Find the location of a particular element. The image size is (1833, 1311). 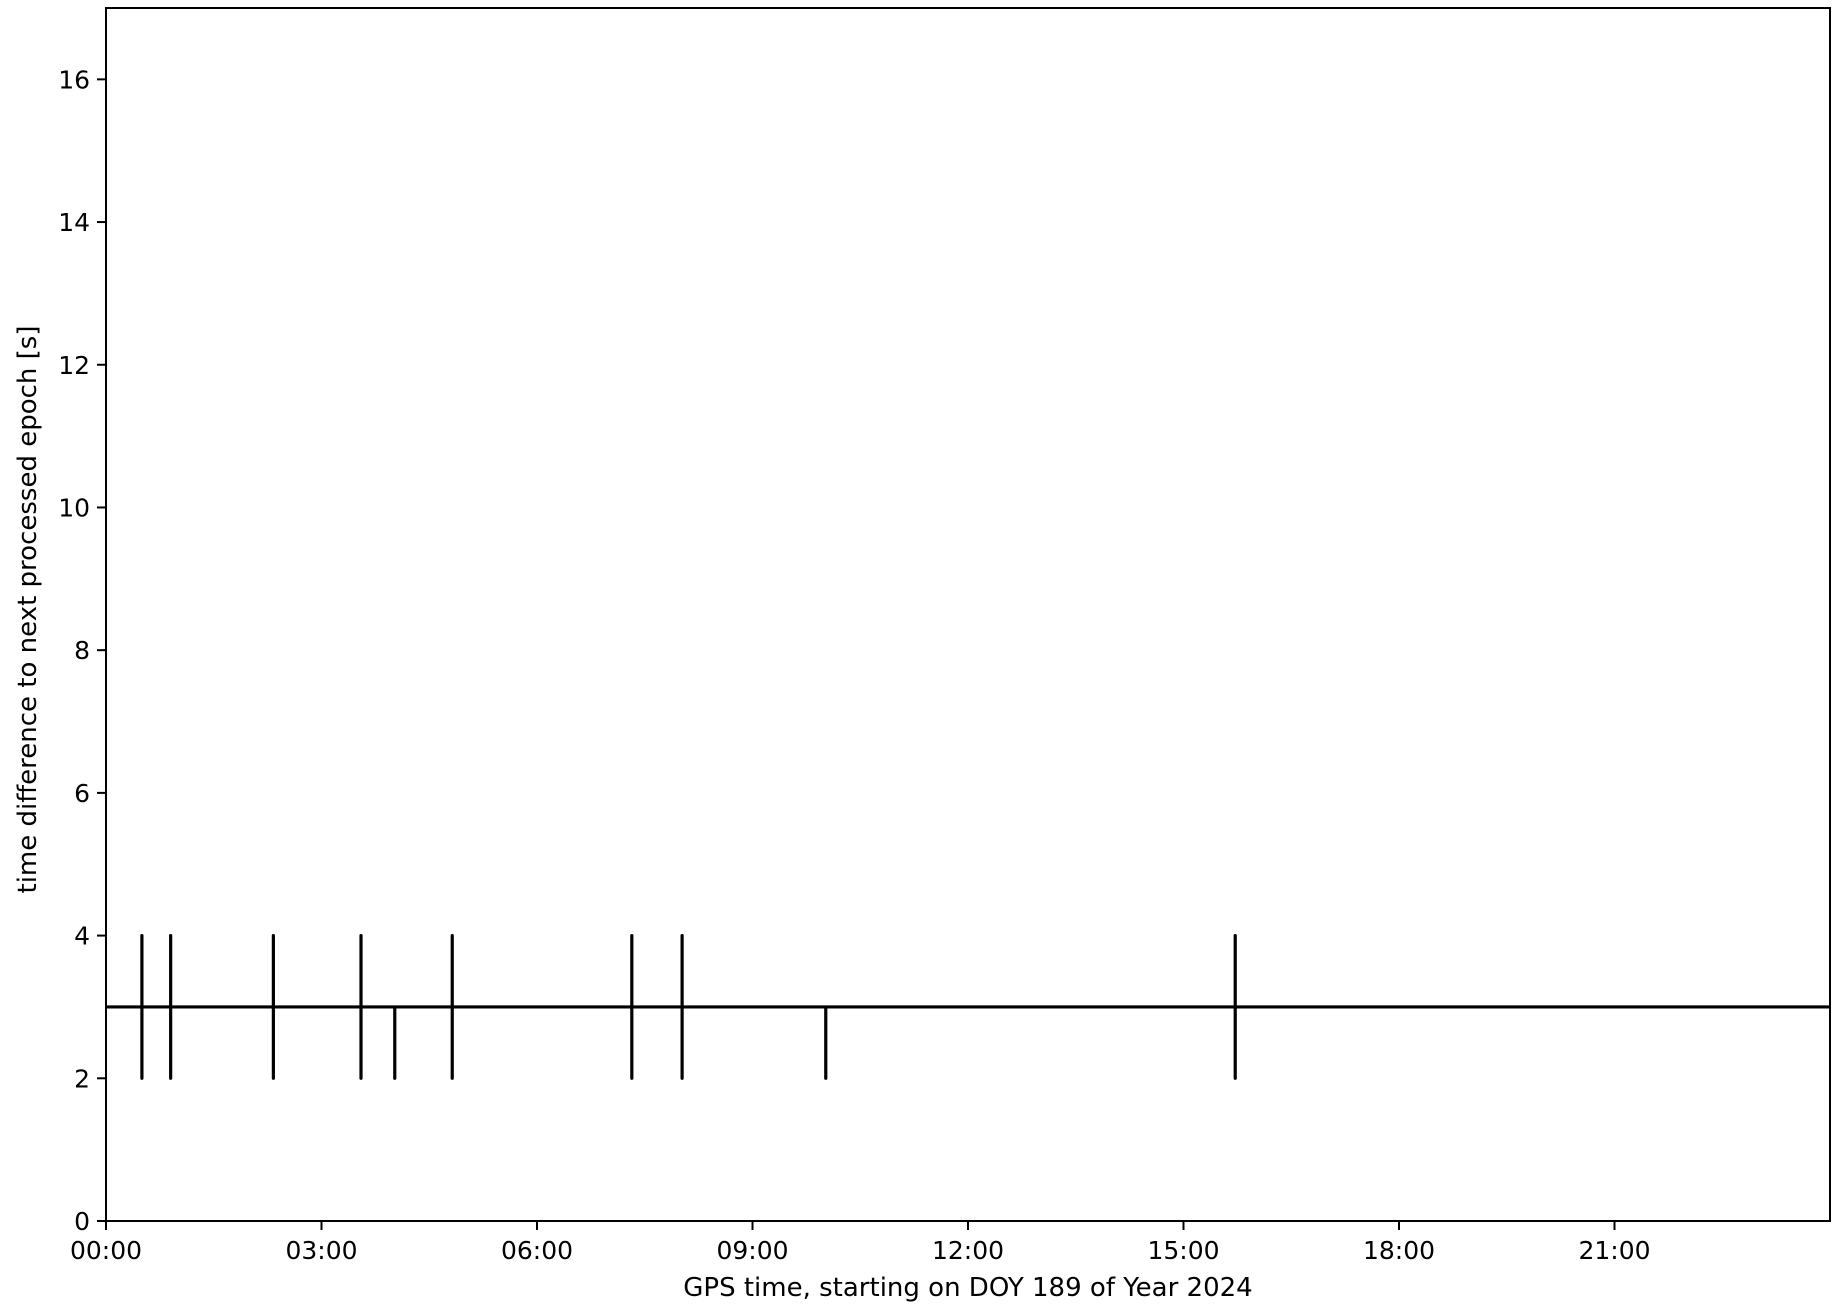

x-tick-label: 03:00 is located at coordinates (321, 1250).